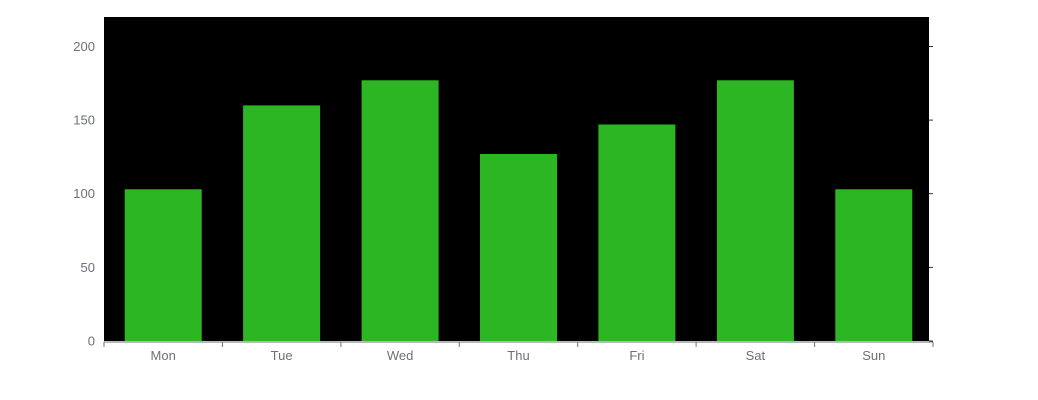 The height and width of the screenshot is (400, 1038). Describe the element at coordinates (282, 223) in the screenshot. I see `bar-tue` at that location.